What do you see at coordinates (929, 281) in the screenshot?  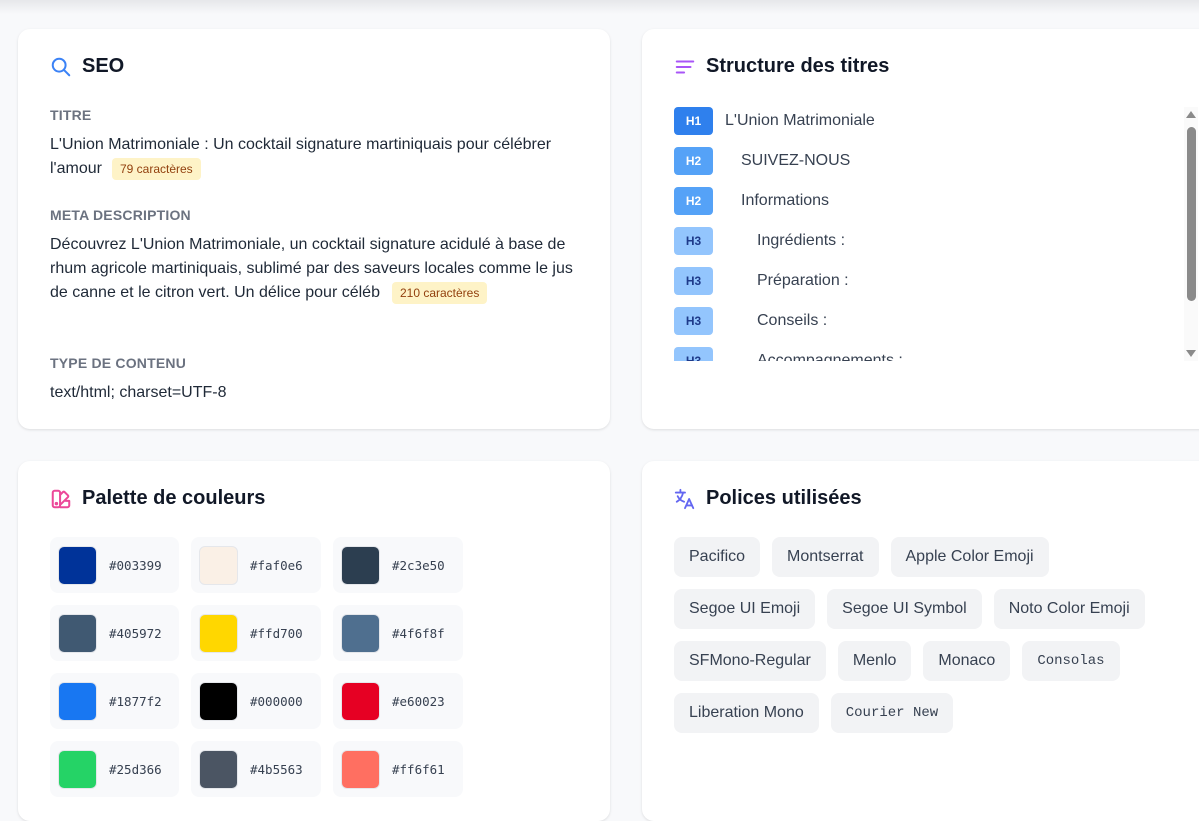 I see `heading-item: H3 Préparation :` at bounding box center [929, 281].